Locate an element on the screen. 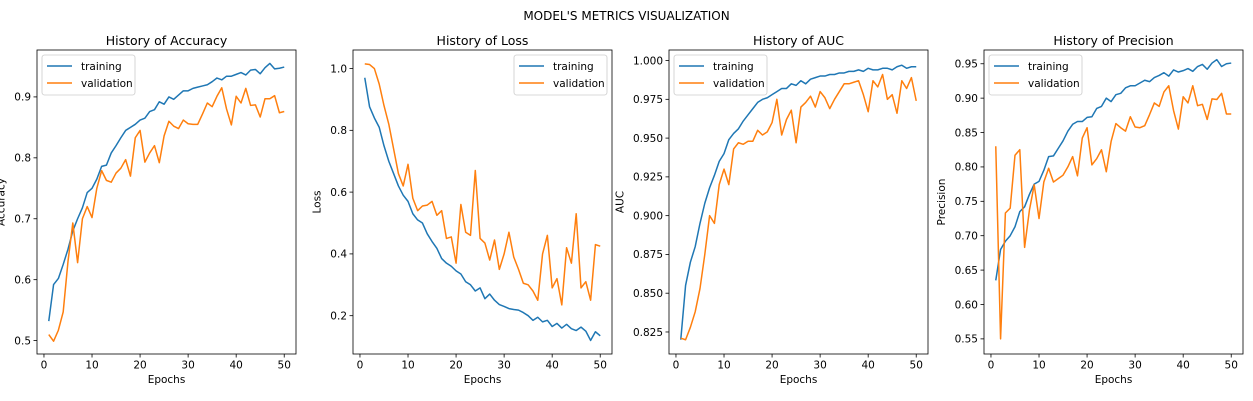  chart-title: History of Loss is located at coordinates (483, 40).